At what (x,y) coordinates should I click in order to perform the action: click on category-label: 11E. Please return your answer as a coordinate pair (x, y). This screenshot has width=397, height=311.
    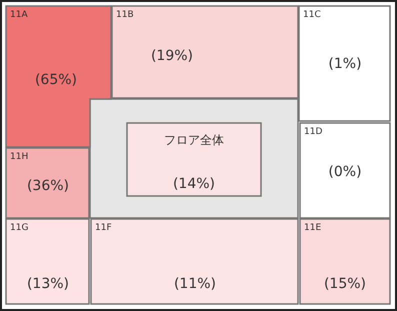
    Looking at the image, I should click on (313, 228).